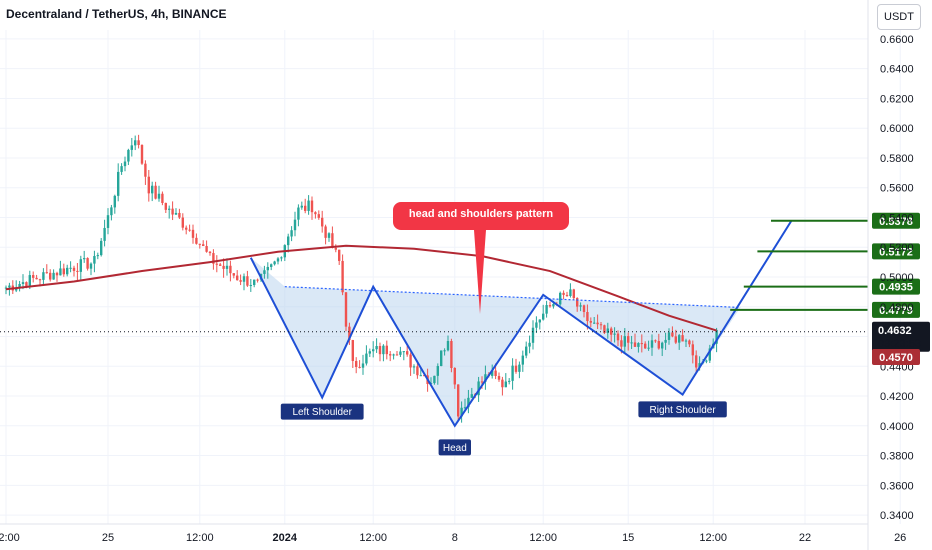 Image resolution: width=932 pixels, height=550 pixels. Describe the element at coordinates (285, 538) in the screenshot. I see `time-tick-label: 2024` at that location.